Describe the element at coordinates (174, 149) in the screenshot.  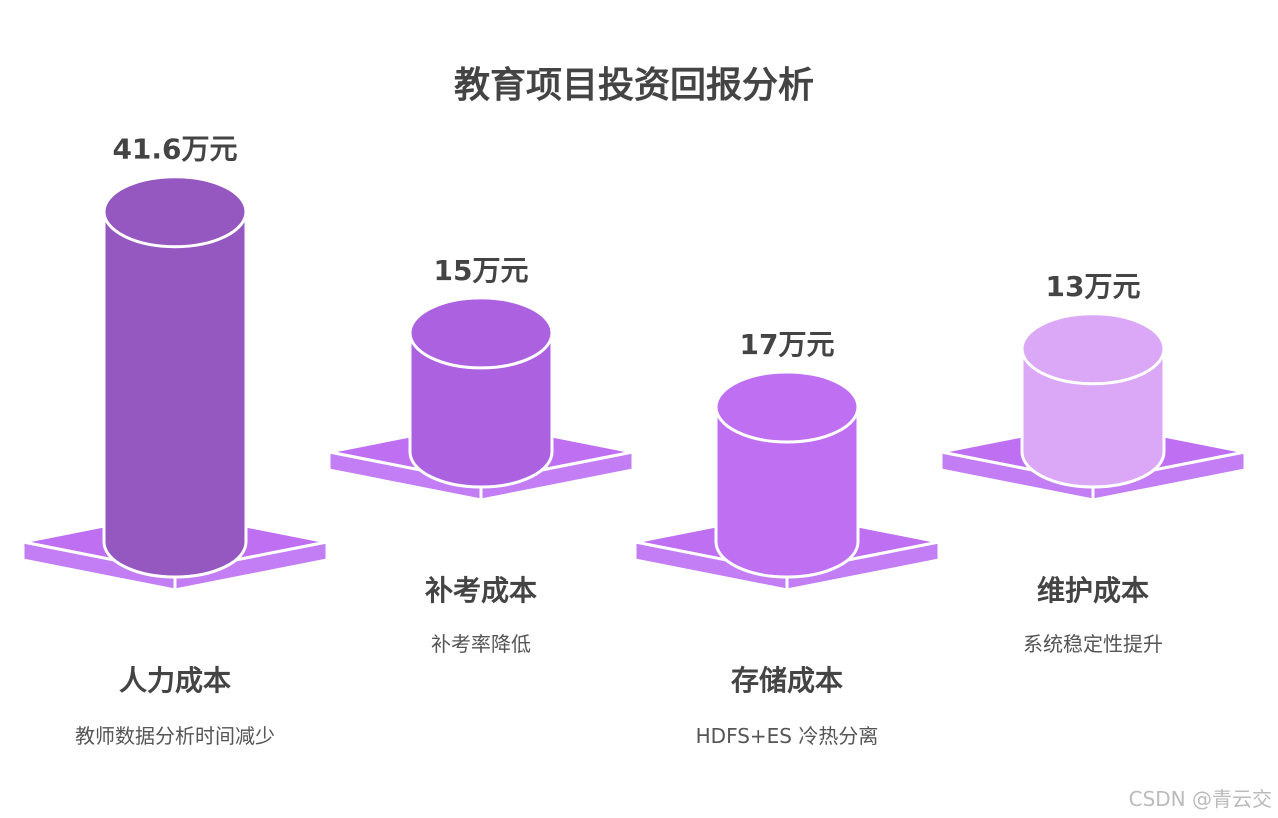
I see `value-label: 41.6万元` at that location.